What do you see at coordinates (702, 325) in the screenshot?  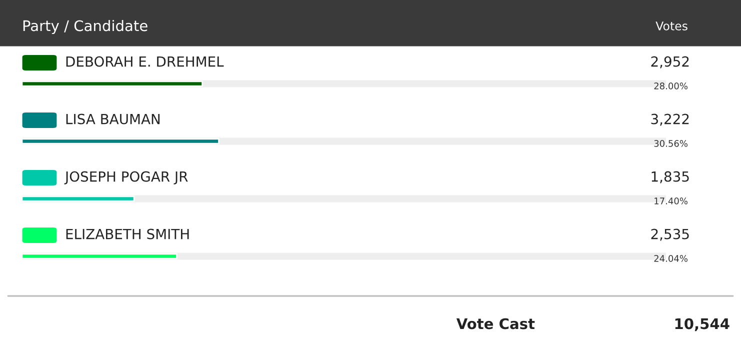 I see `text: 10,544` at bounding box center [702, 325].